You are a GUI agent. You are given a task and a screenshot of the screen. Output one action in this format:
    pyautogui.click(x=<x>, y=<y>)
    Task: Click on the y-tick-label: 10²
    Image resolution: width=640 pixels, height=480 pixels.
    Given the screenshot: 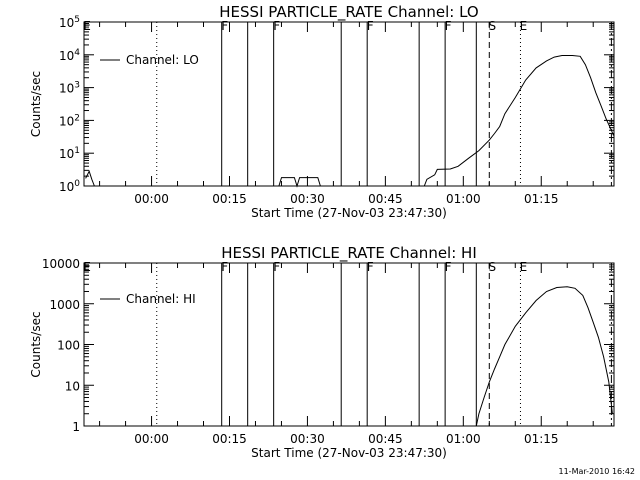 What is the action you would take?
    pyautogui.click(x=69, y=120)
    